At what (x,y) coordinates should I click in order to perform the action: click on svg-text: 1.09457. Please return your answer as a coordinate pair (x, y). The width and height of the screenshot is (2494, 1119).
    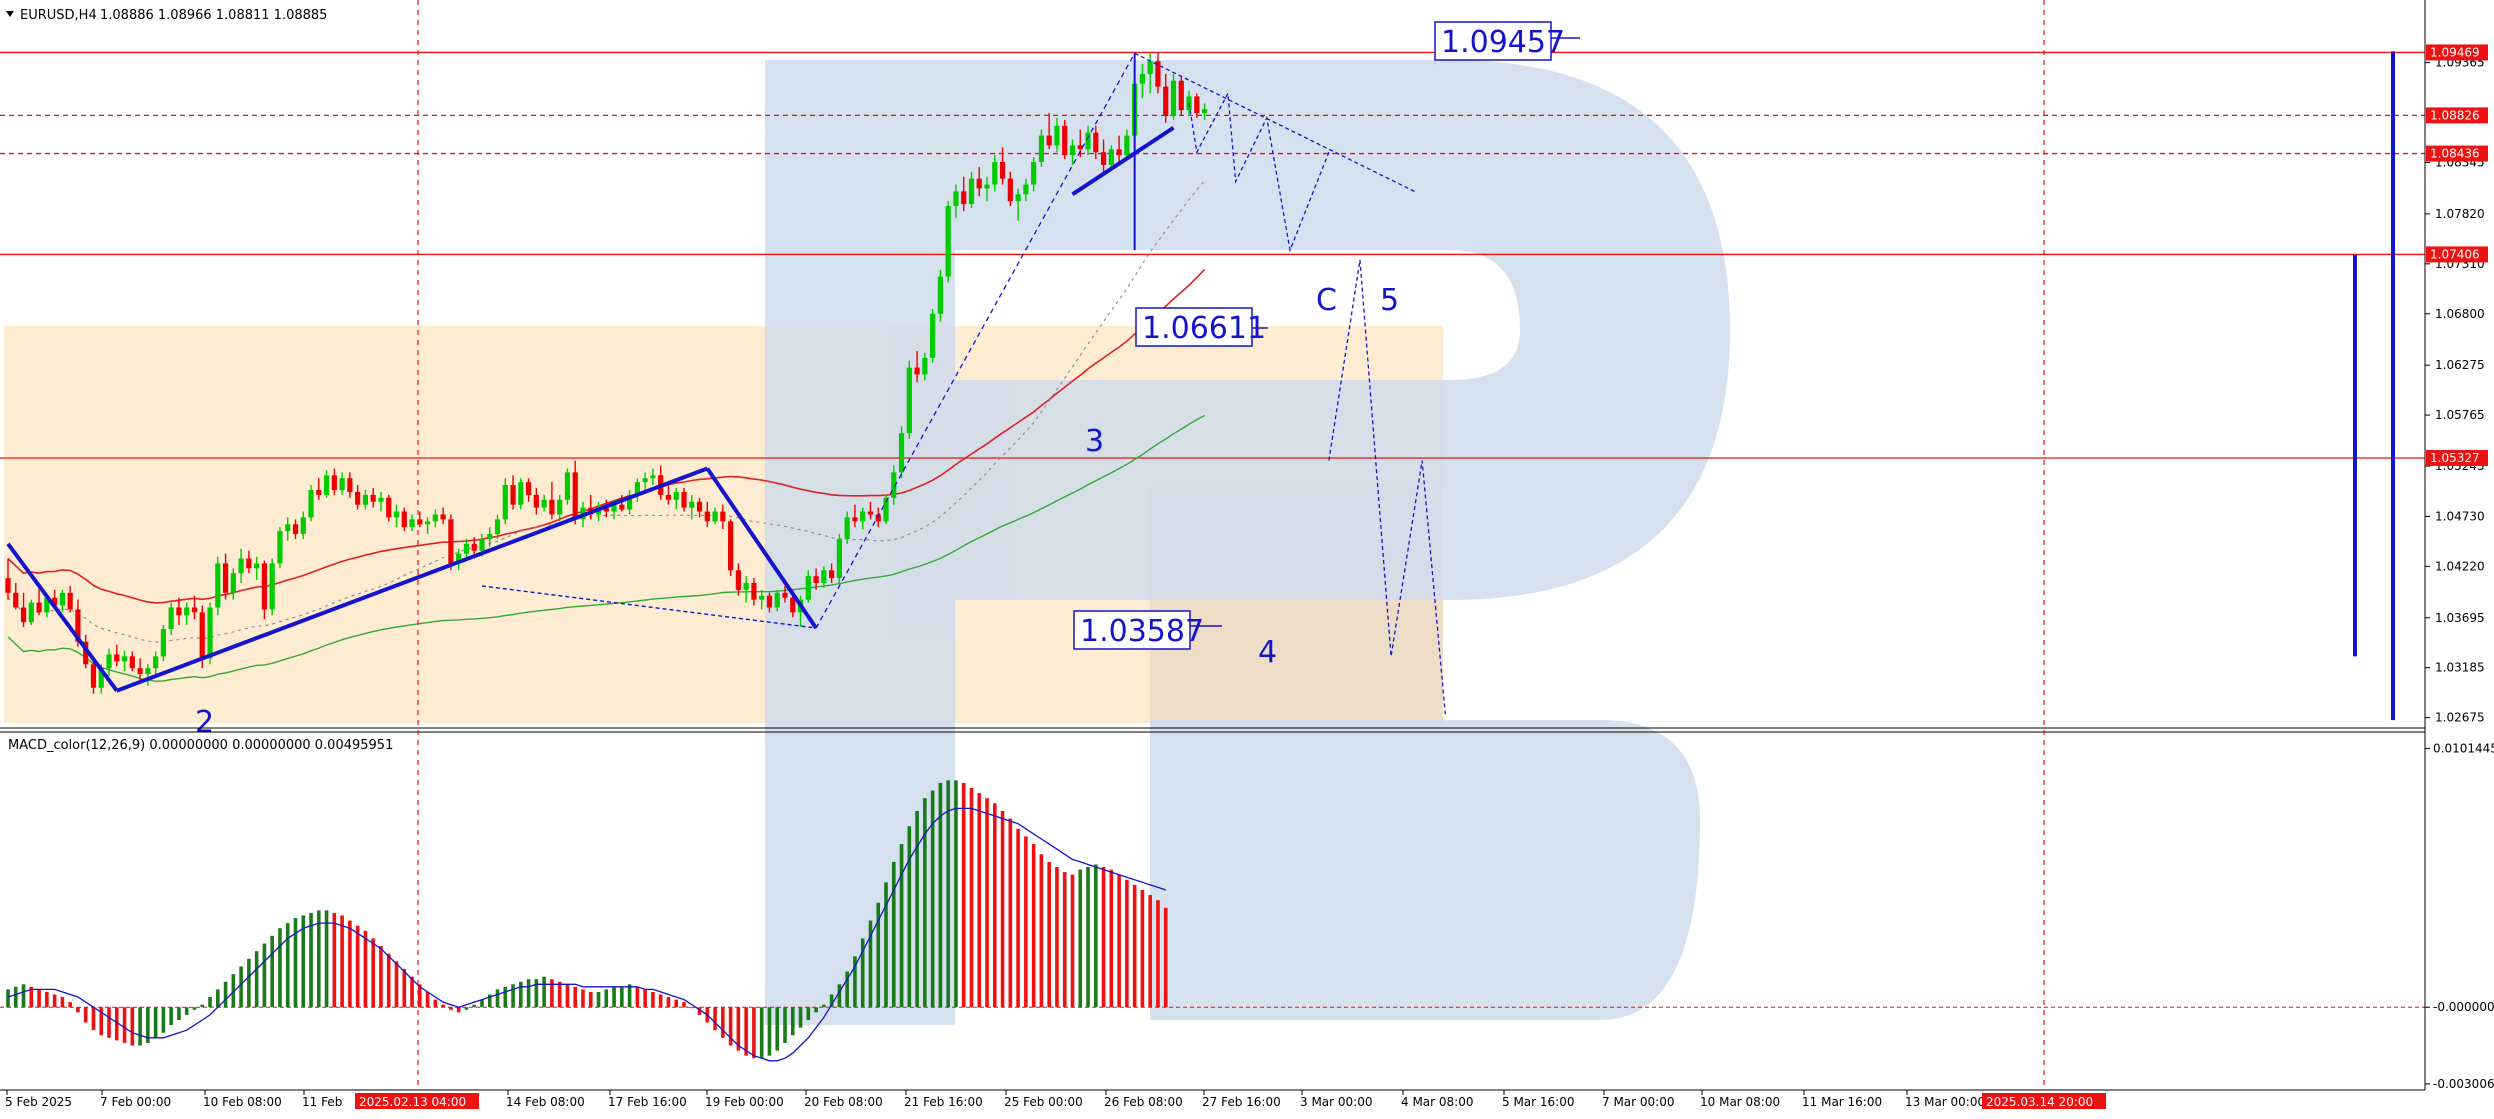
    Looking at the image, I should click on (1503, 42).